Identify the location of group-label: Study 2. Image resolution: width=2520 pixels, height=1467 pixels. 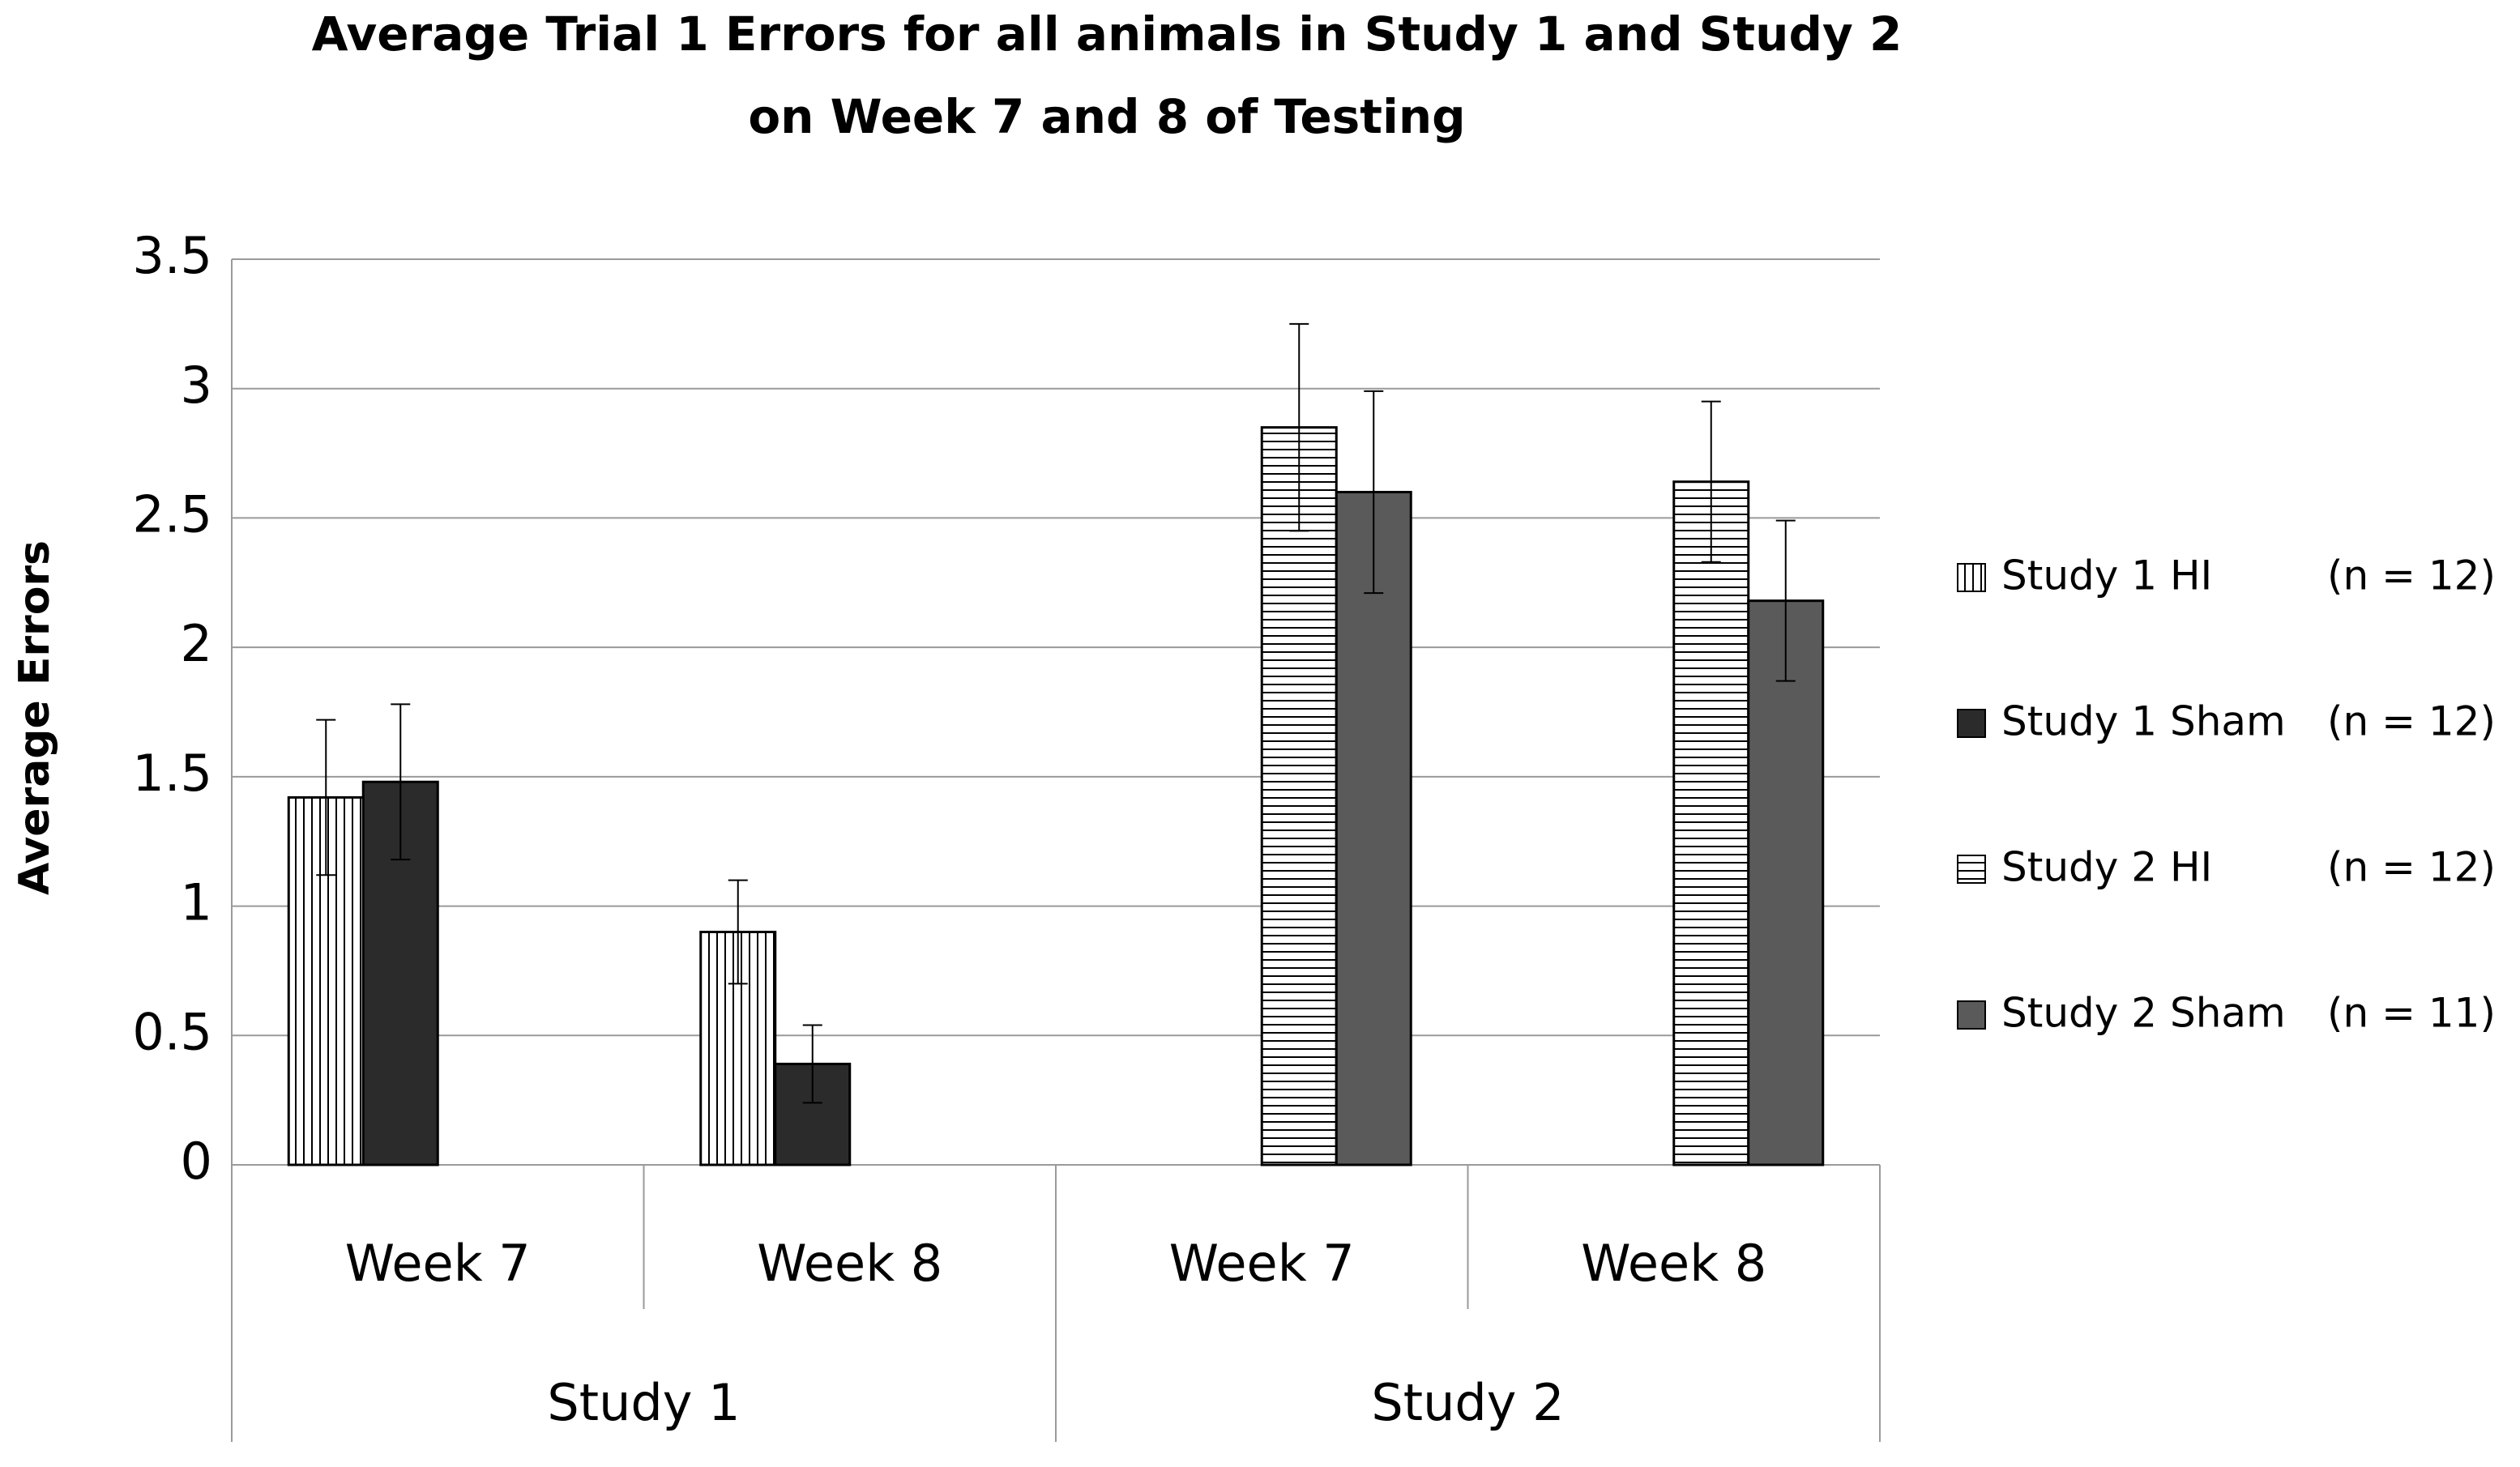
(1468, 1402).